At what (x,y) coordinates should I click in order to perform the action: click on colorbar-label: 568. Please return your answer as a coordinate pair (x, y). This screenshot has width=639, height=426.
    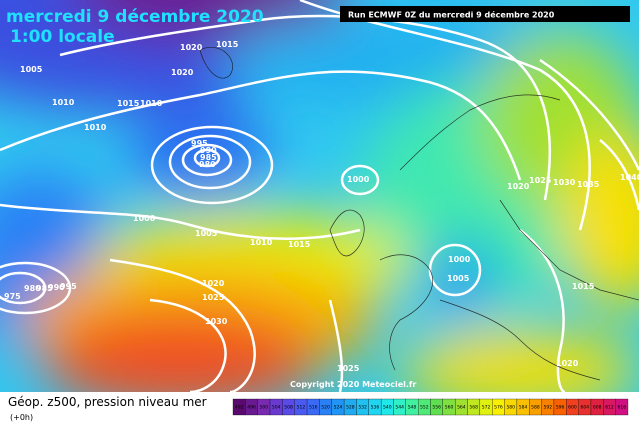
    Looking at the image, I should click on (473, 408).